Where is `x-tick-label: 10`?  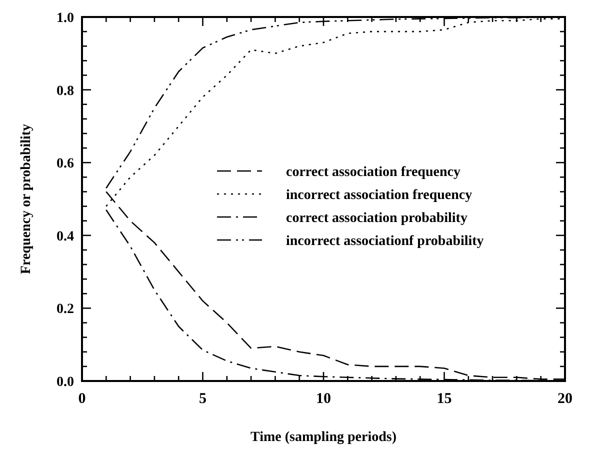
x-tick-label: 10 is located at coordinates (323, 399).